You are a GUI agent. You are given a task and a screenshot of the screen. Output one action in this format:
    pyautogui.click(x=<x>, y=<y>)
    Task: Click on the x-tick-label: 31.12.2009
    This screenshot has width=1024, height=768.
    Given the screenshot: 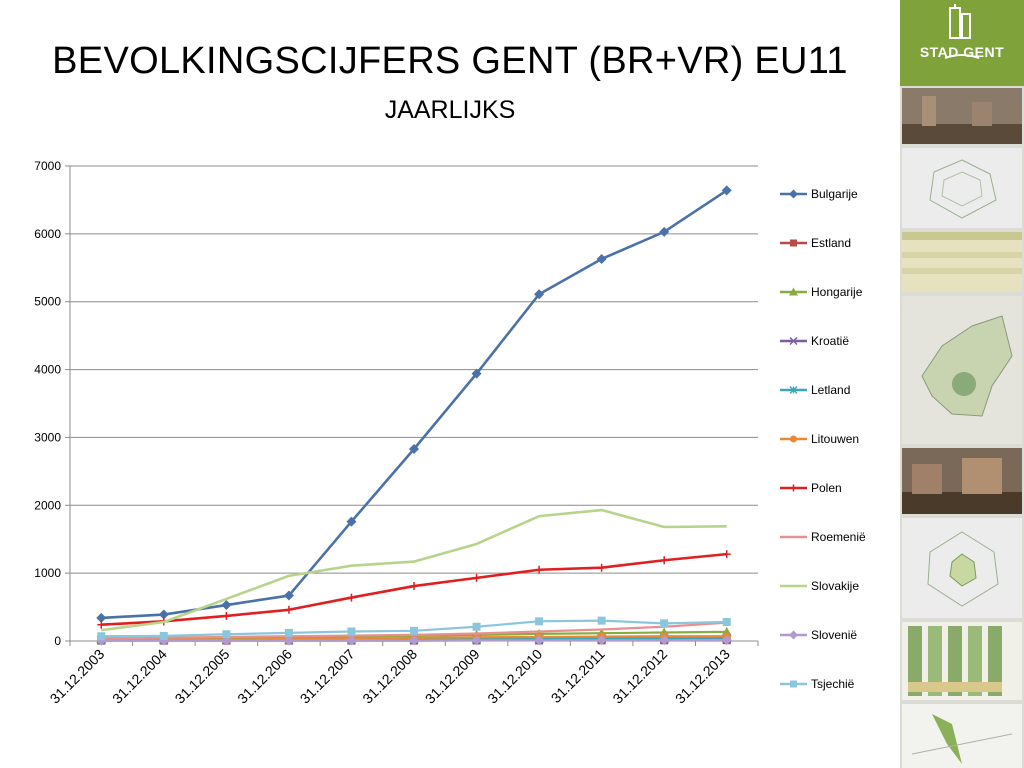 What is the action you would take?
    pyautogui.click(x=452, y=676)
    